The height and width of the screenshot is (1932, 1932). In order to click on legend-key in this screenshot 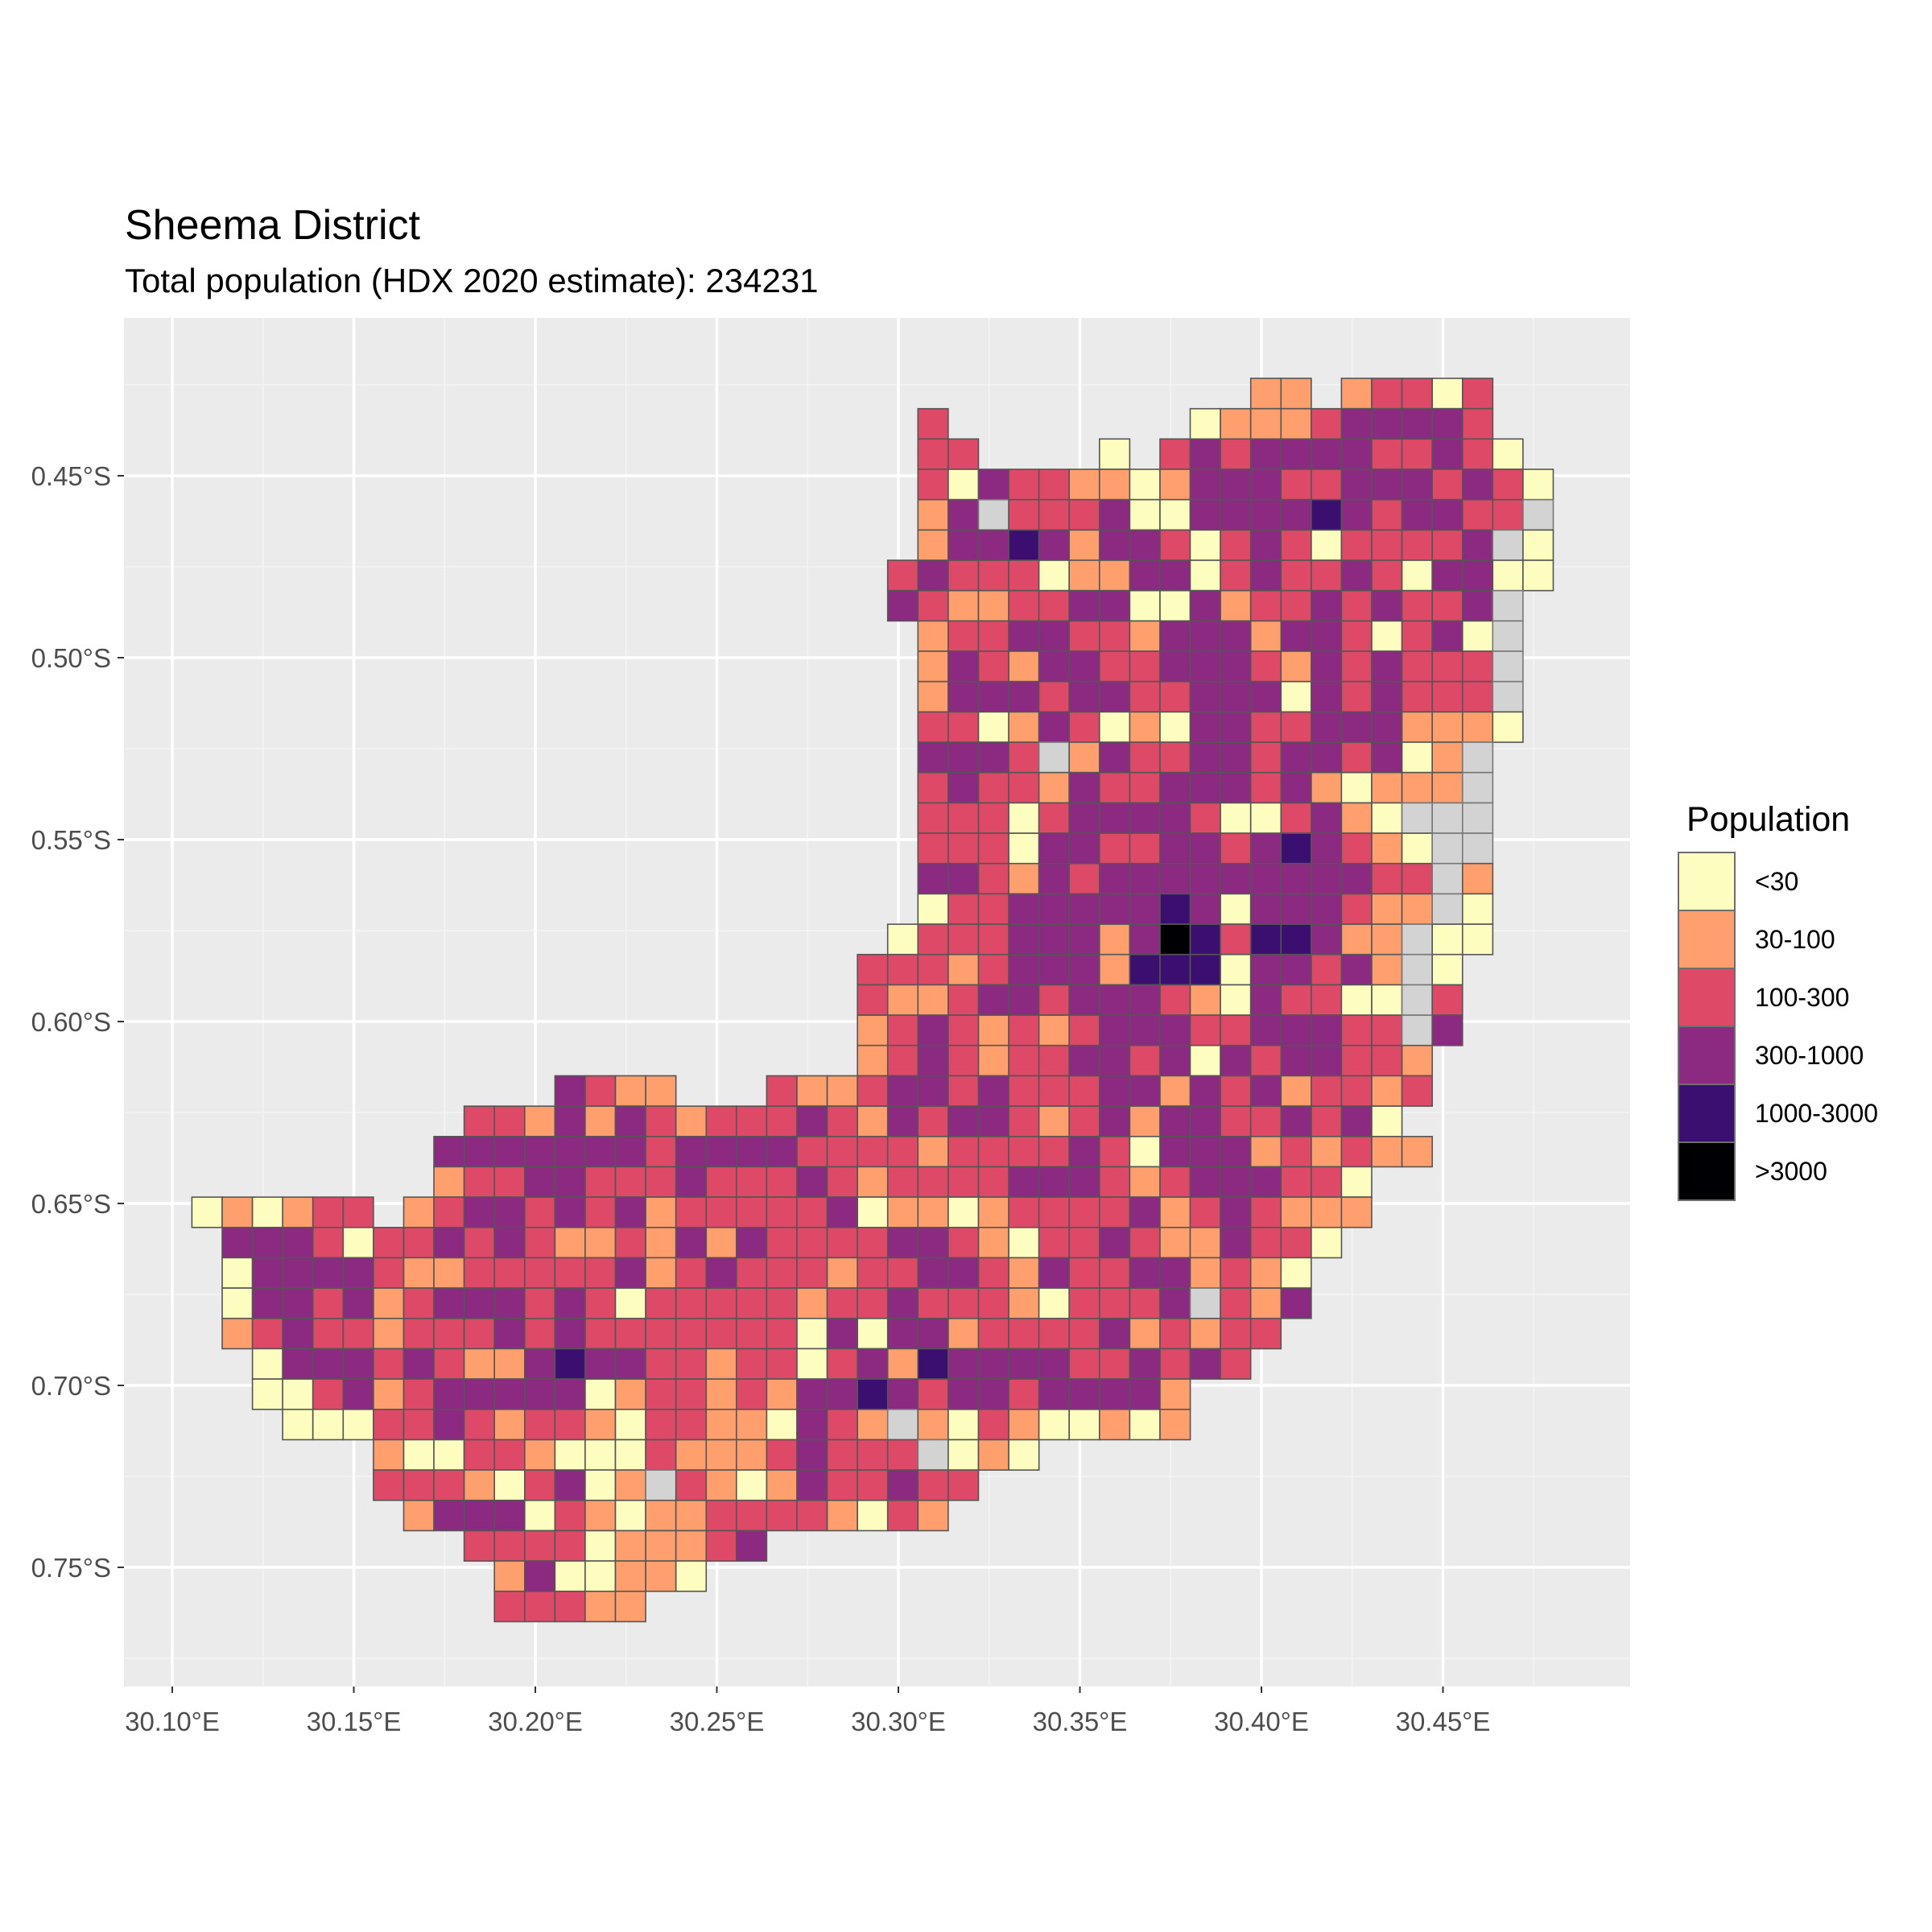, I will do `click(1707, 1055)`.